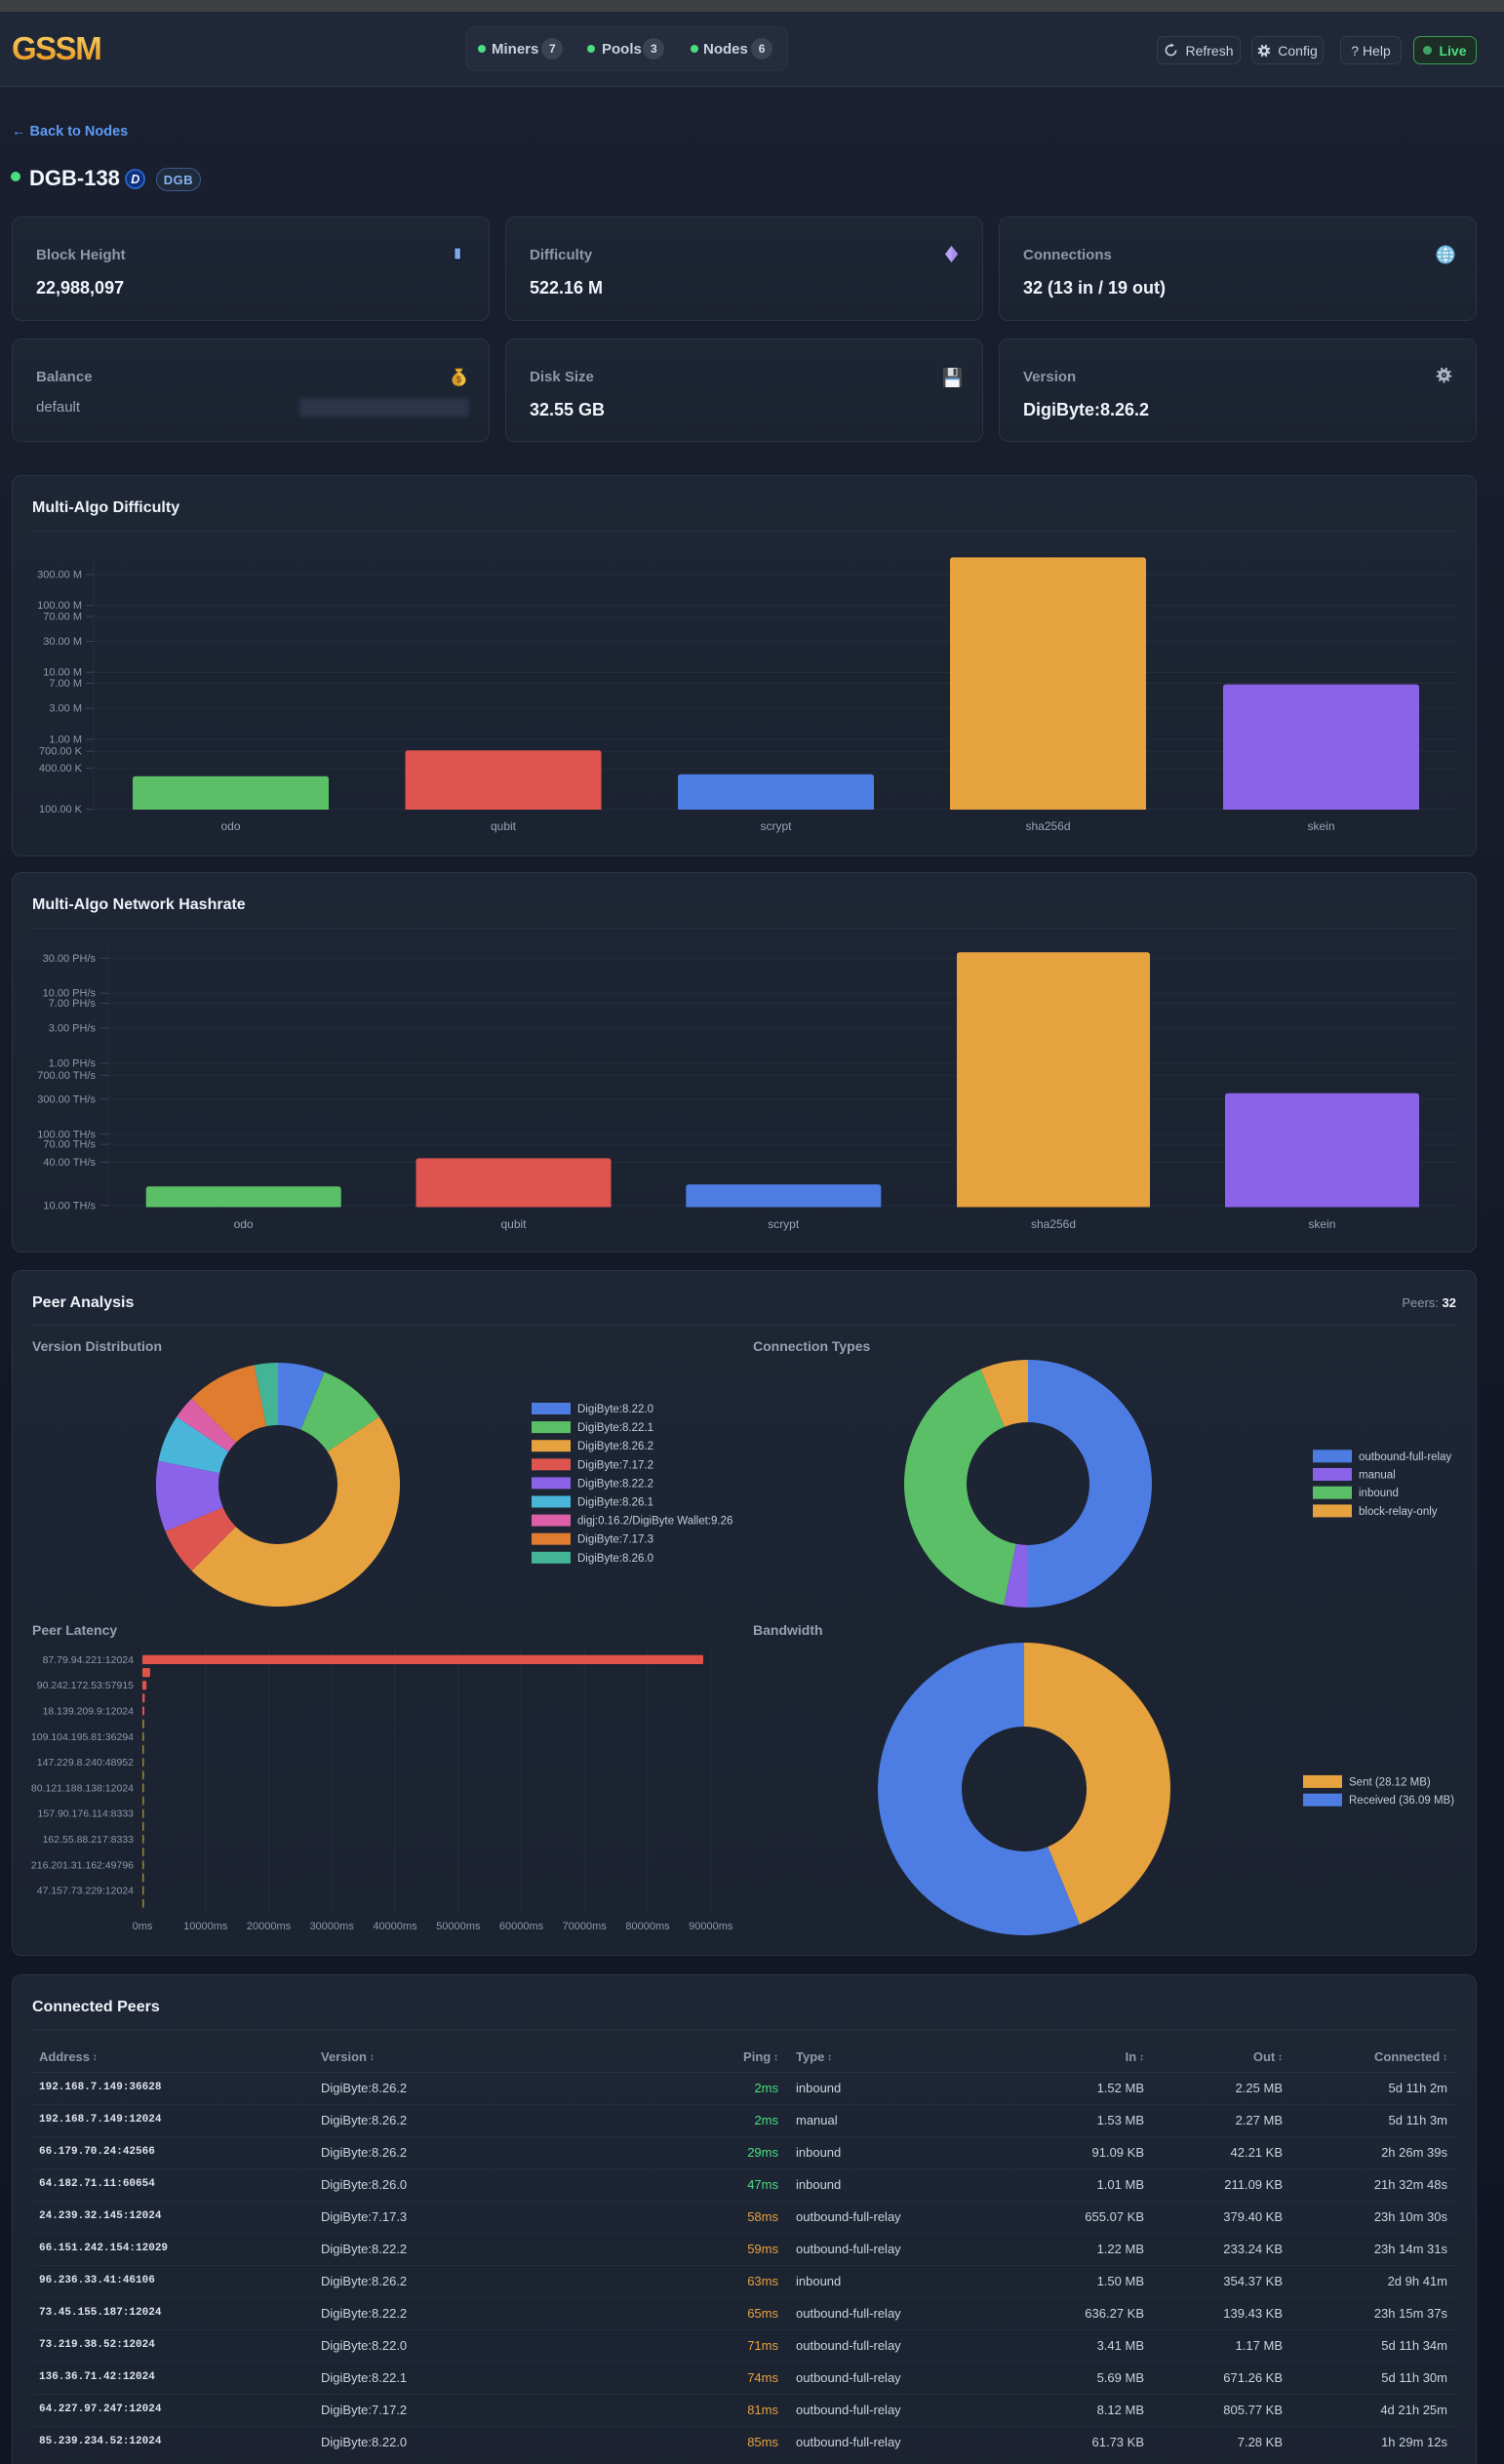 This screenshot has width=1504, height=2464. What do you see at coordinates (65, 684) in the screenshot?
I see `svg-text: 7.00 M` at bounding box center [65, 684].